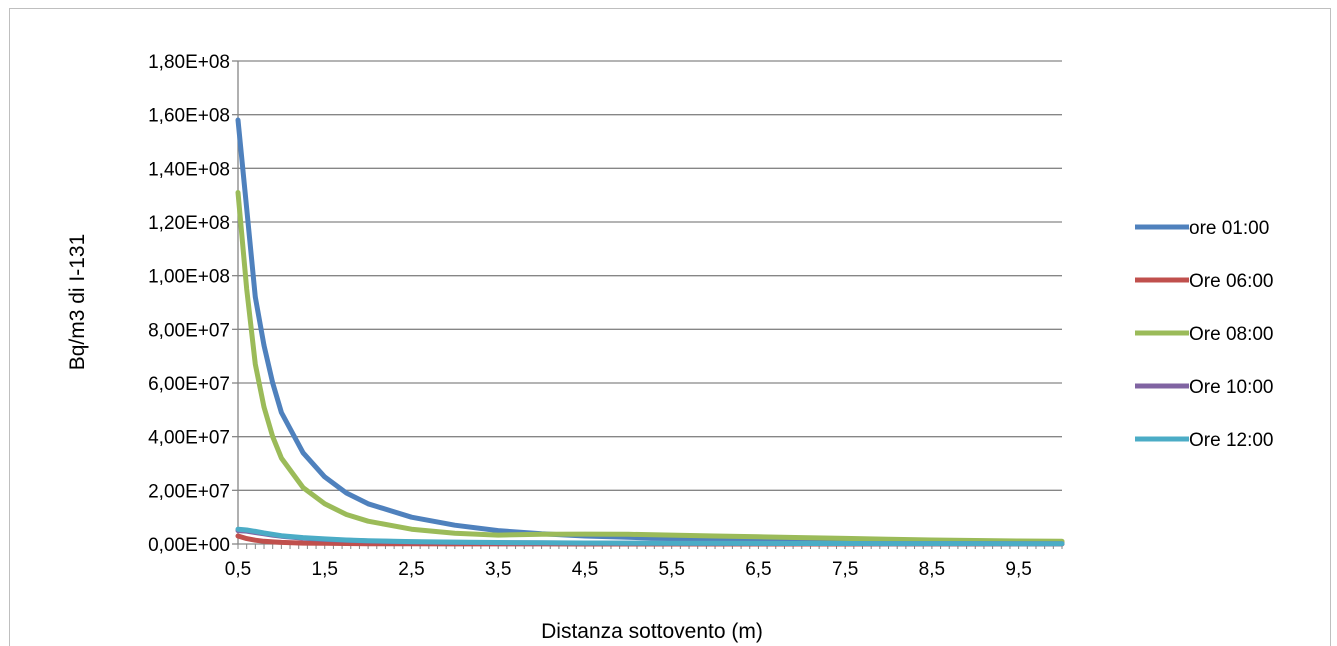 This screenshot has height=646, width=1337. What do you see at coordinates (1231, 334) in the screenshot?
I see `legend-label: Ore 08:00` at bounding box center [1231, 334].